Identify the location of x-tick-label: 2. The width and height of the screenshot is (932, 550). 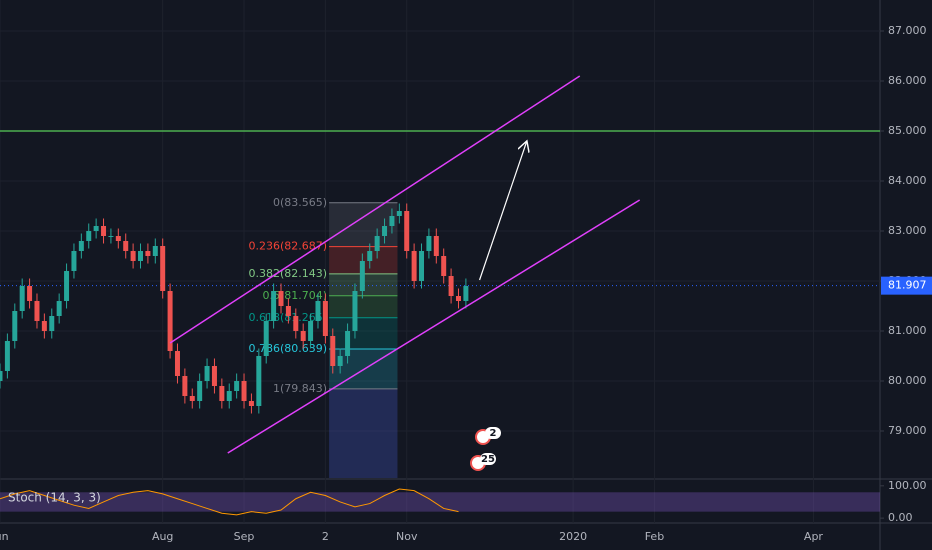
(325, 536).